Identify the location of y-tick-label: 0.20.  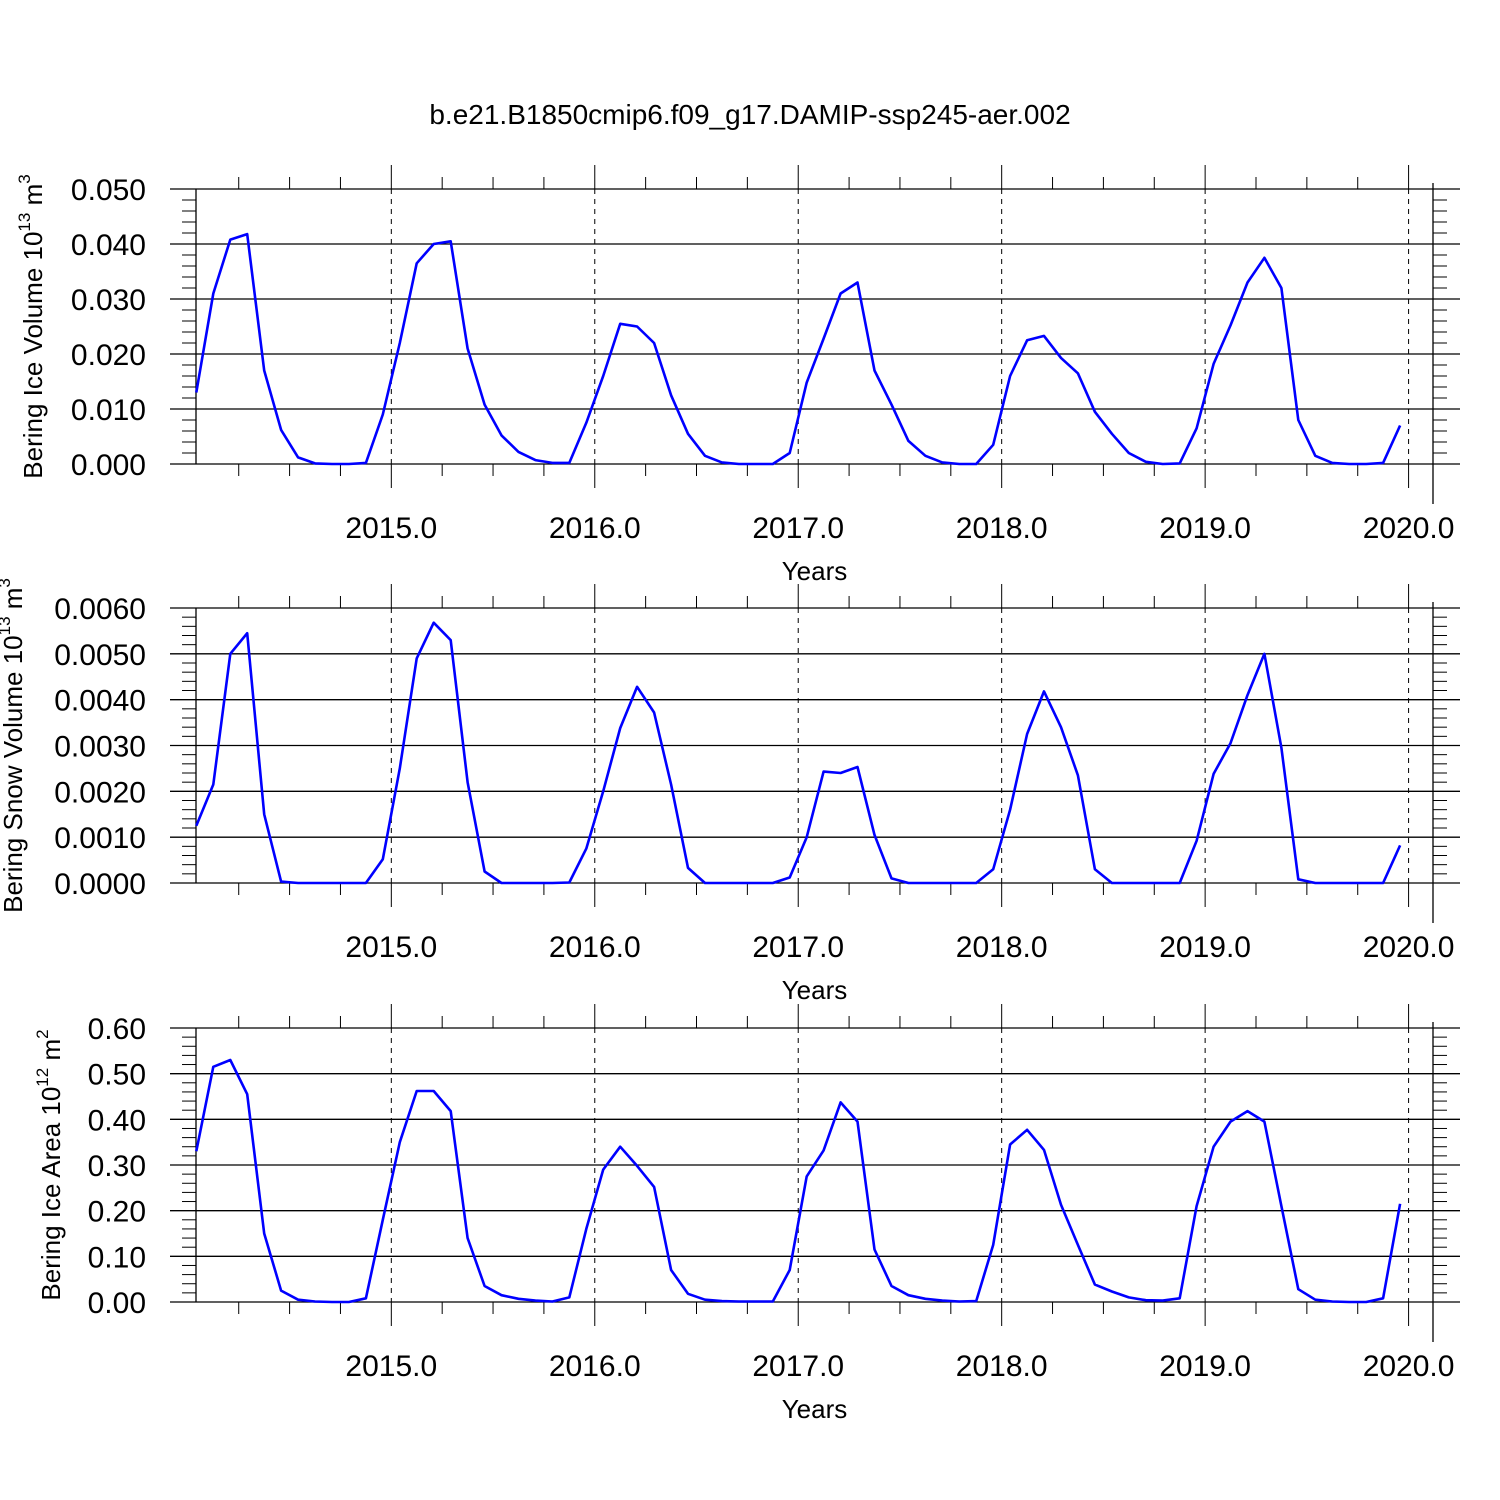
(117, 1212).